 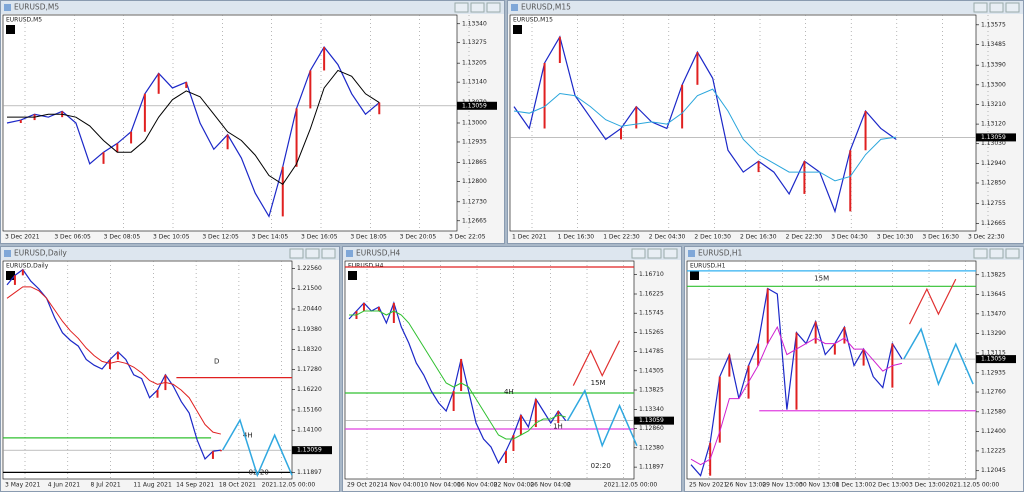 I want to click on x-tick-label: 2 Dec 16:30, so click(x=758, y=237).